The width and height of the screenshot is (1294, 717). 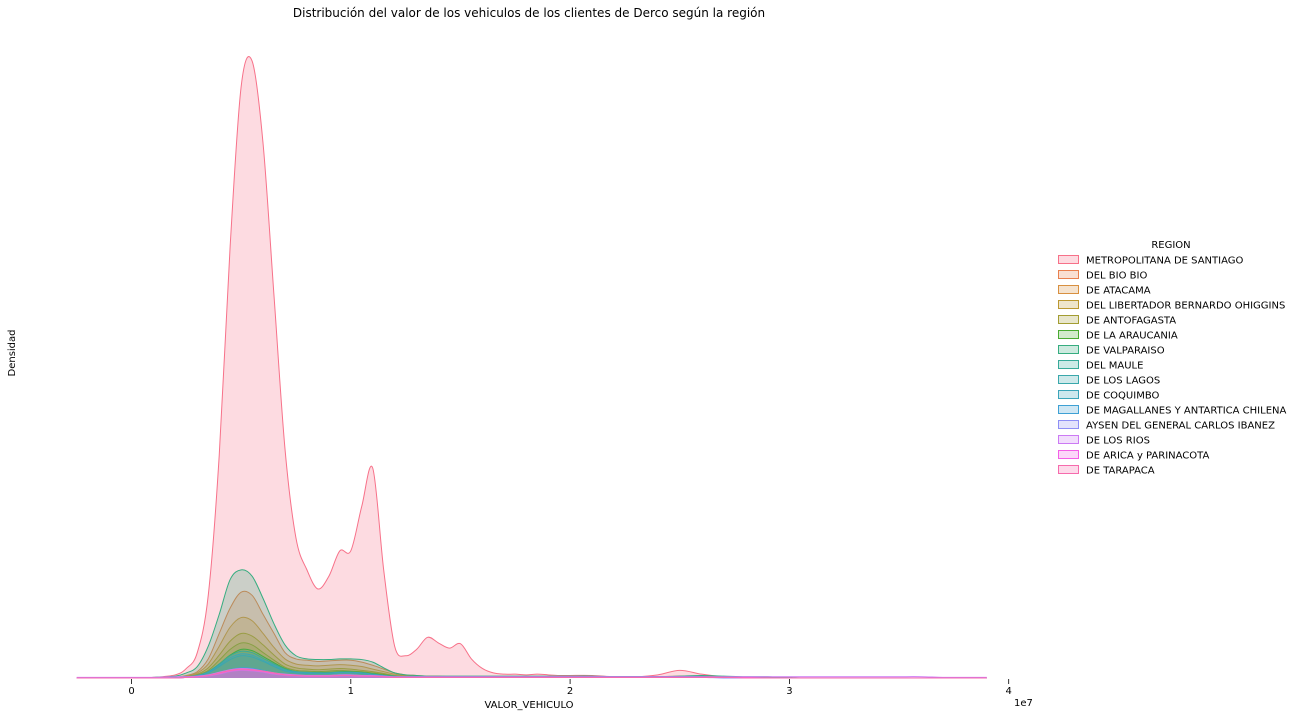 I want to click on legend-item: DE COQUIMBO, so click(x=1109, y=396).